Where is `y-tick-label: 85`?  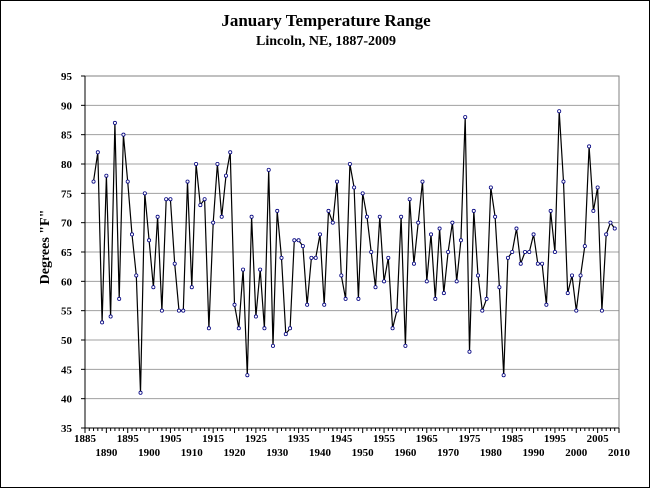
y-tick-label: 85 is located at coordinates (67, 136).